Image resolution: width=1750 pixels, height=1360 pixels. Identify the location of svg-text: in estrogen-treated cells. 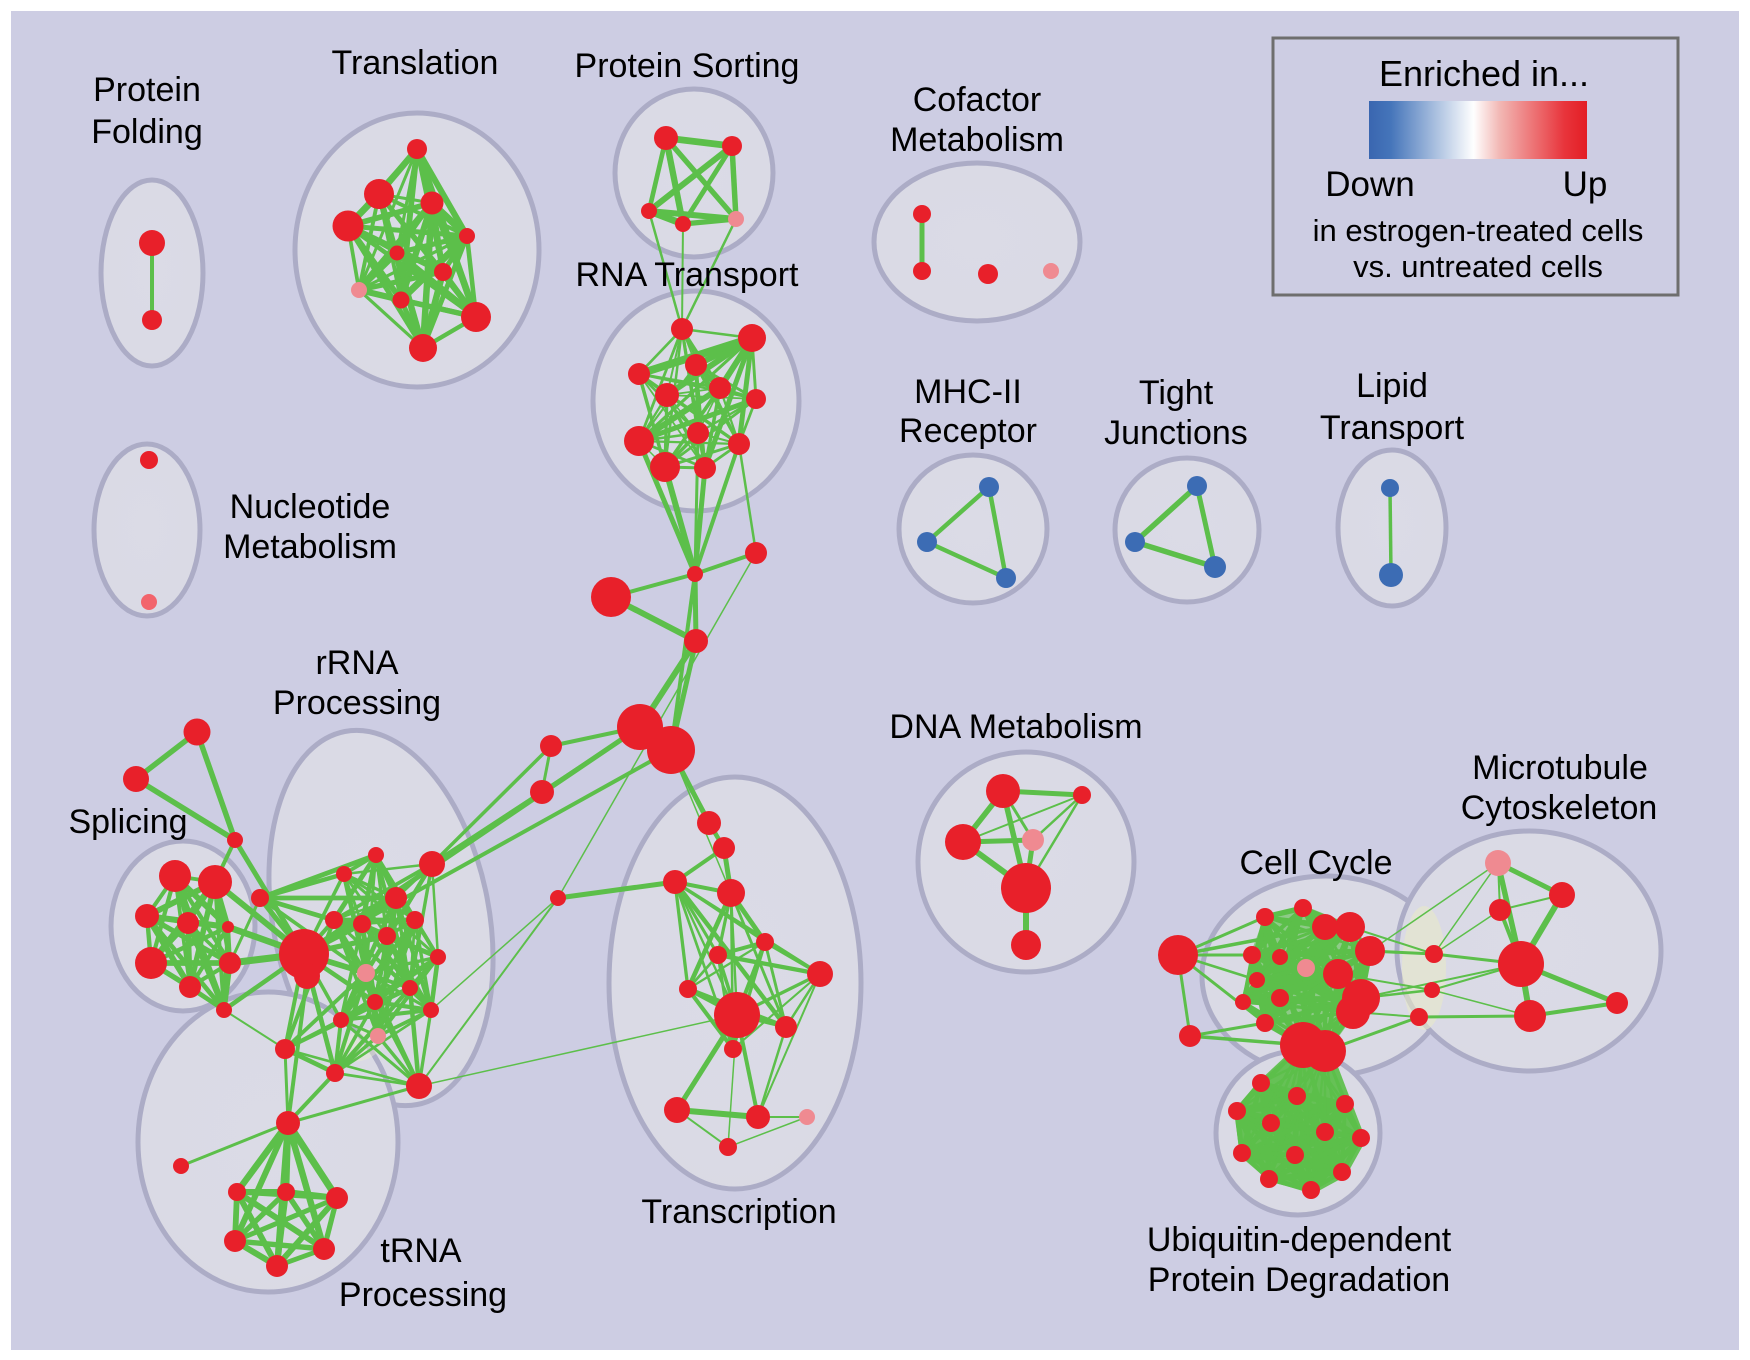
(1478, 230).